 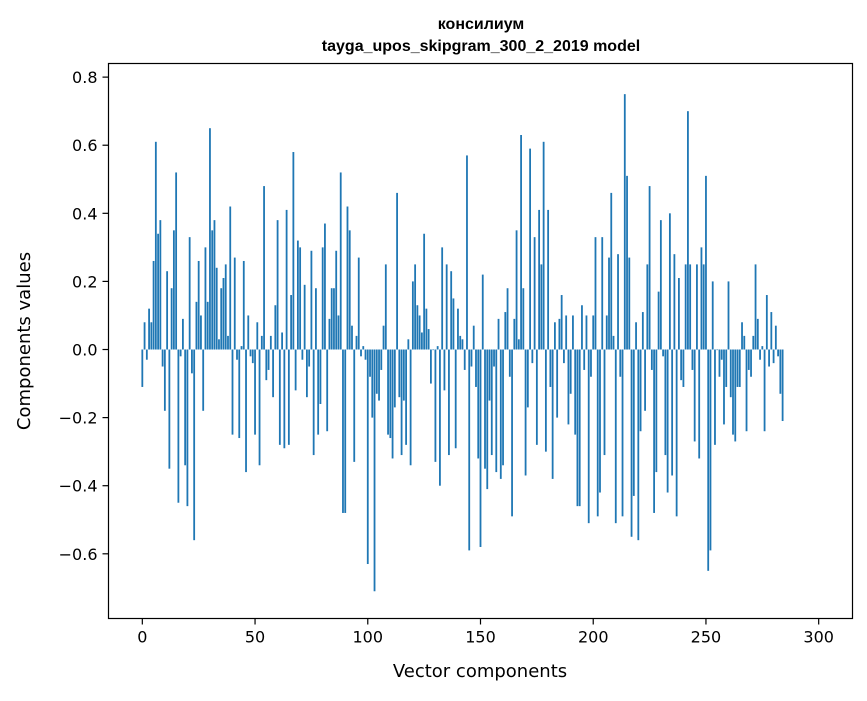 What do you see at coordinates (481, 24) in the screenshot?
I see `chart-title: консилиум` at bounding box center [481, 24].